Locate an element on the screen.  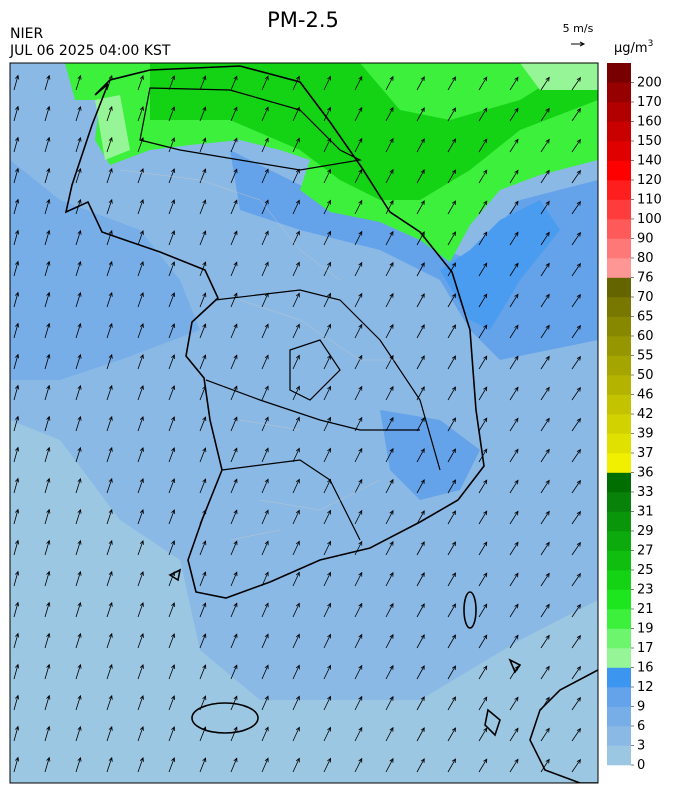
colorbar-label: 9 is located at coordinates (641, 707).